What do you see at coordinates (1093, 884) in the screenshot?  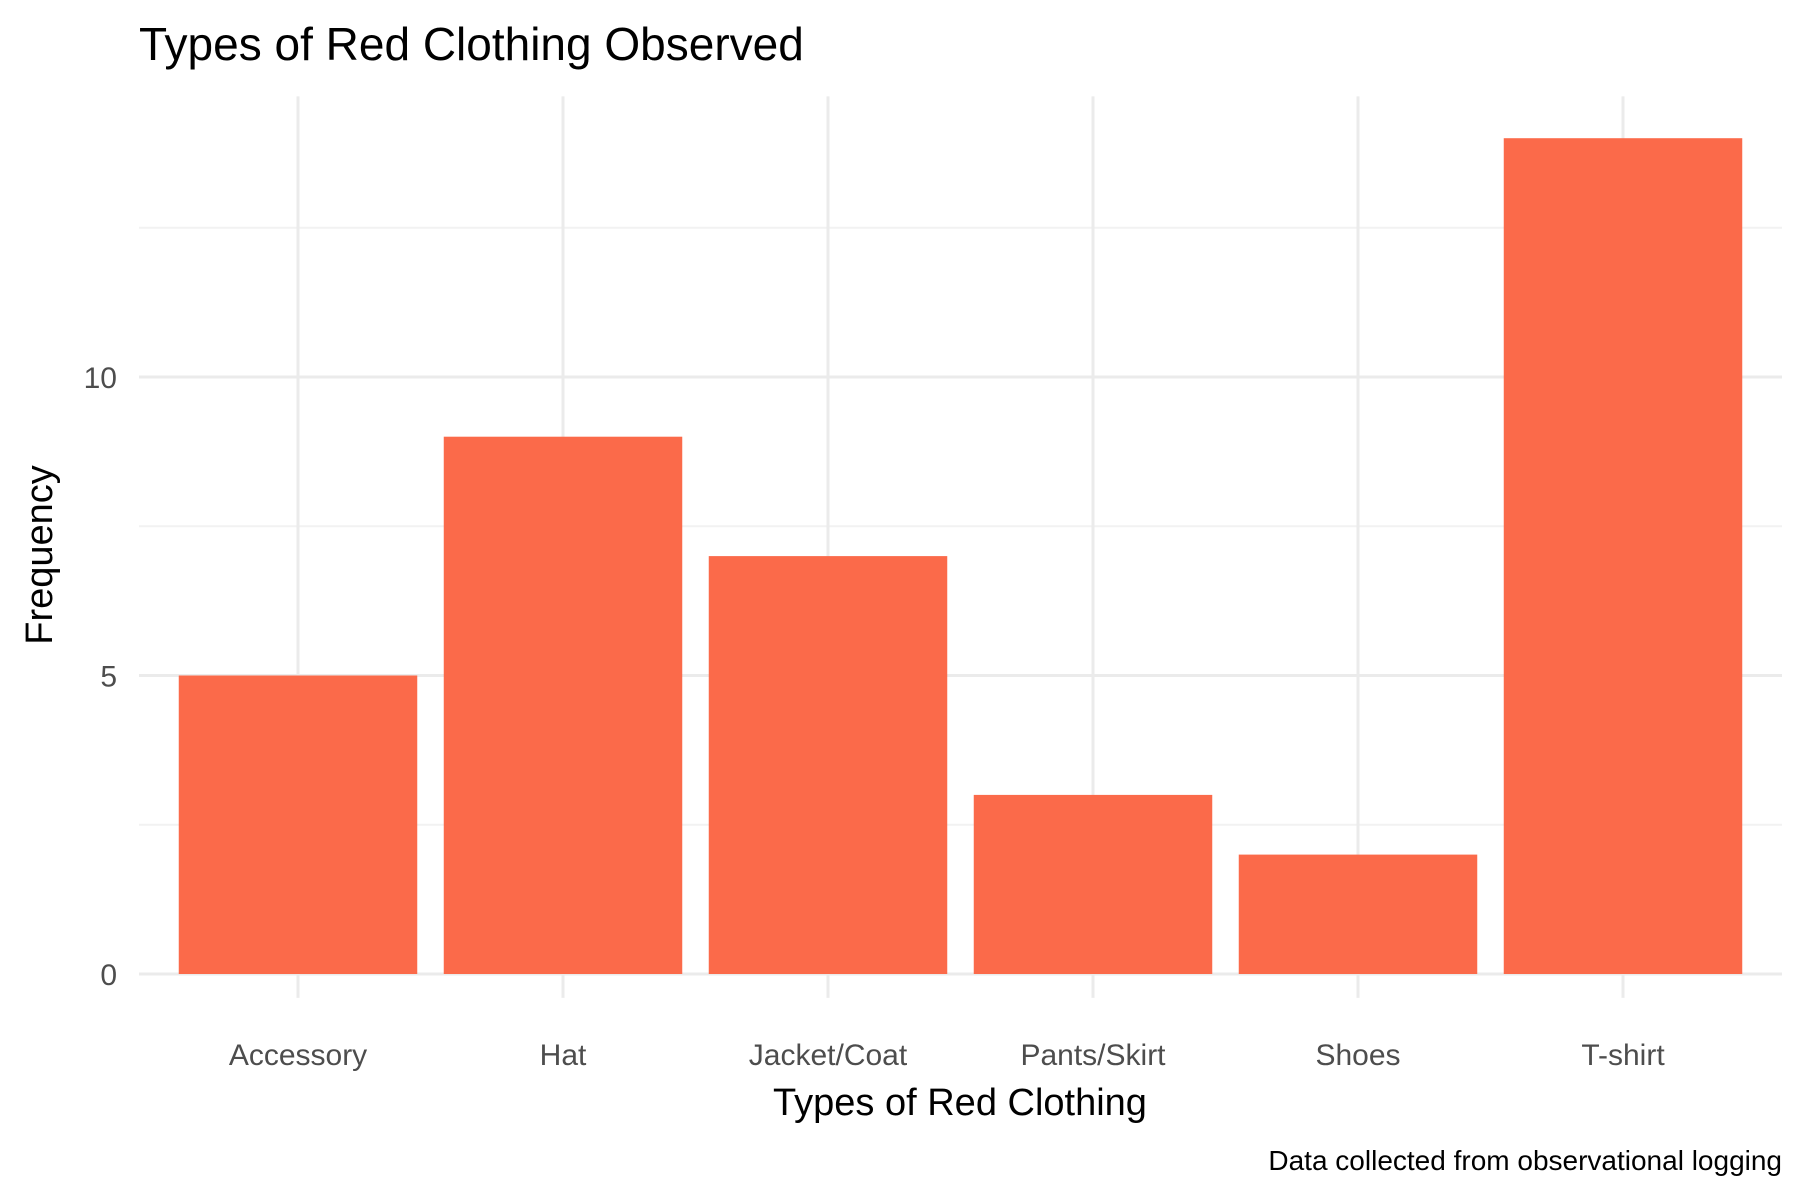 I see `bar-pants-skirt` at bounding box center [1093, 884].